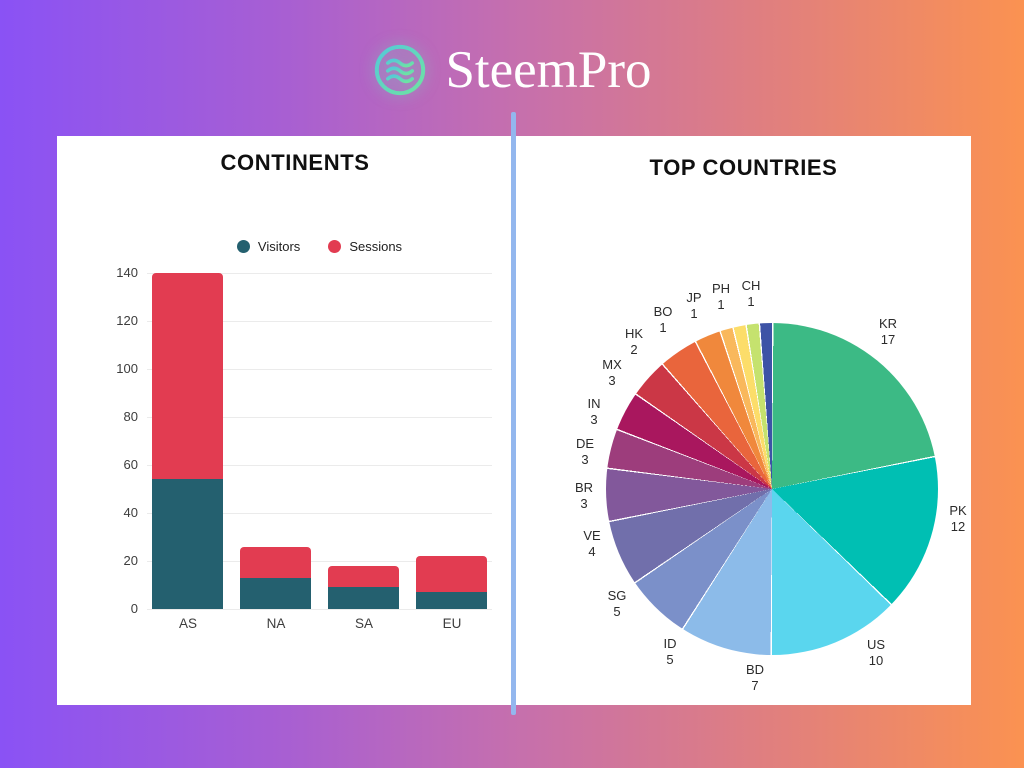 Image resolution: width=1024 pixels, height=768 pixels. I want to click on y-axis-tick: 80, so click(130, 416).